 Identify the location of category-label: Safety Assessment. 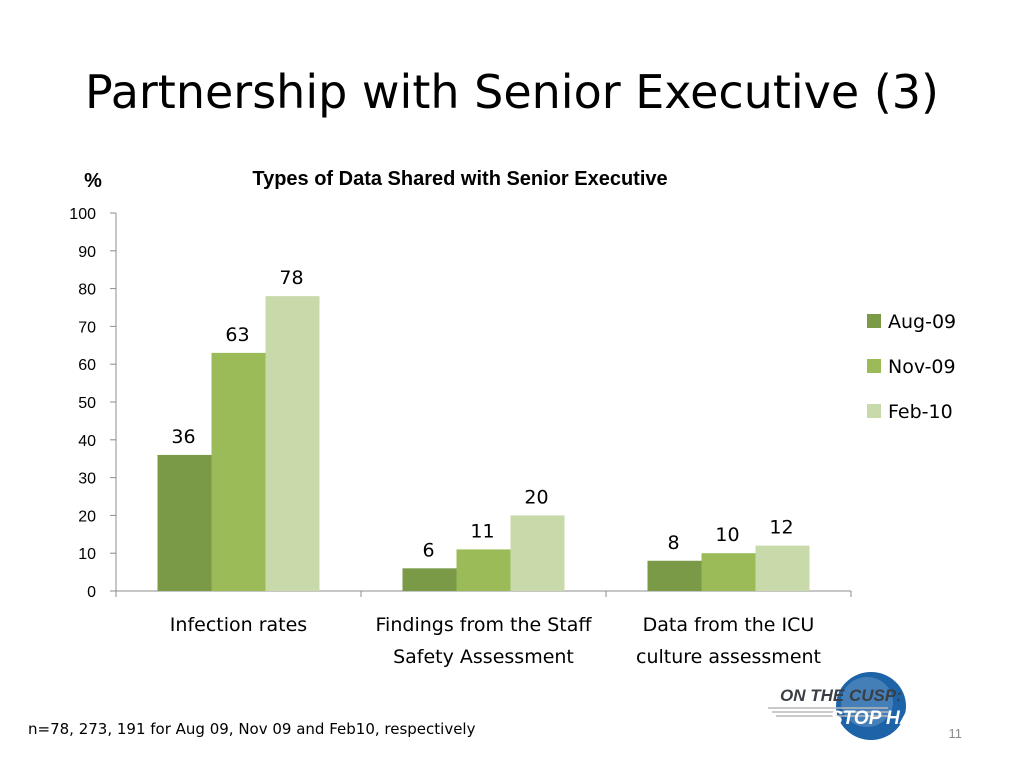
(483, 657).